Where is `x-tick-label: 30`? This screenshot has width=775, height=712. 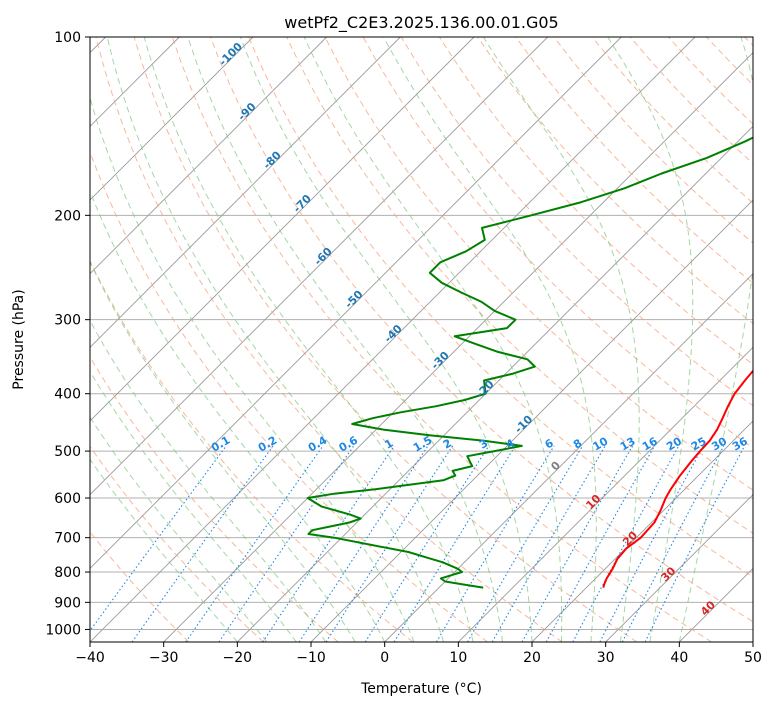 x-tick-label: 30 is located at coordinates (606, 658).